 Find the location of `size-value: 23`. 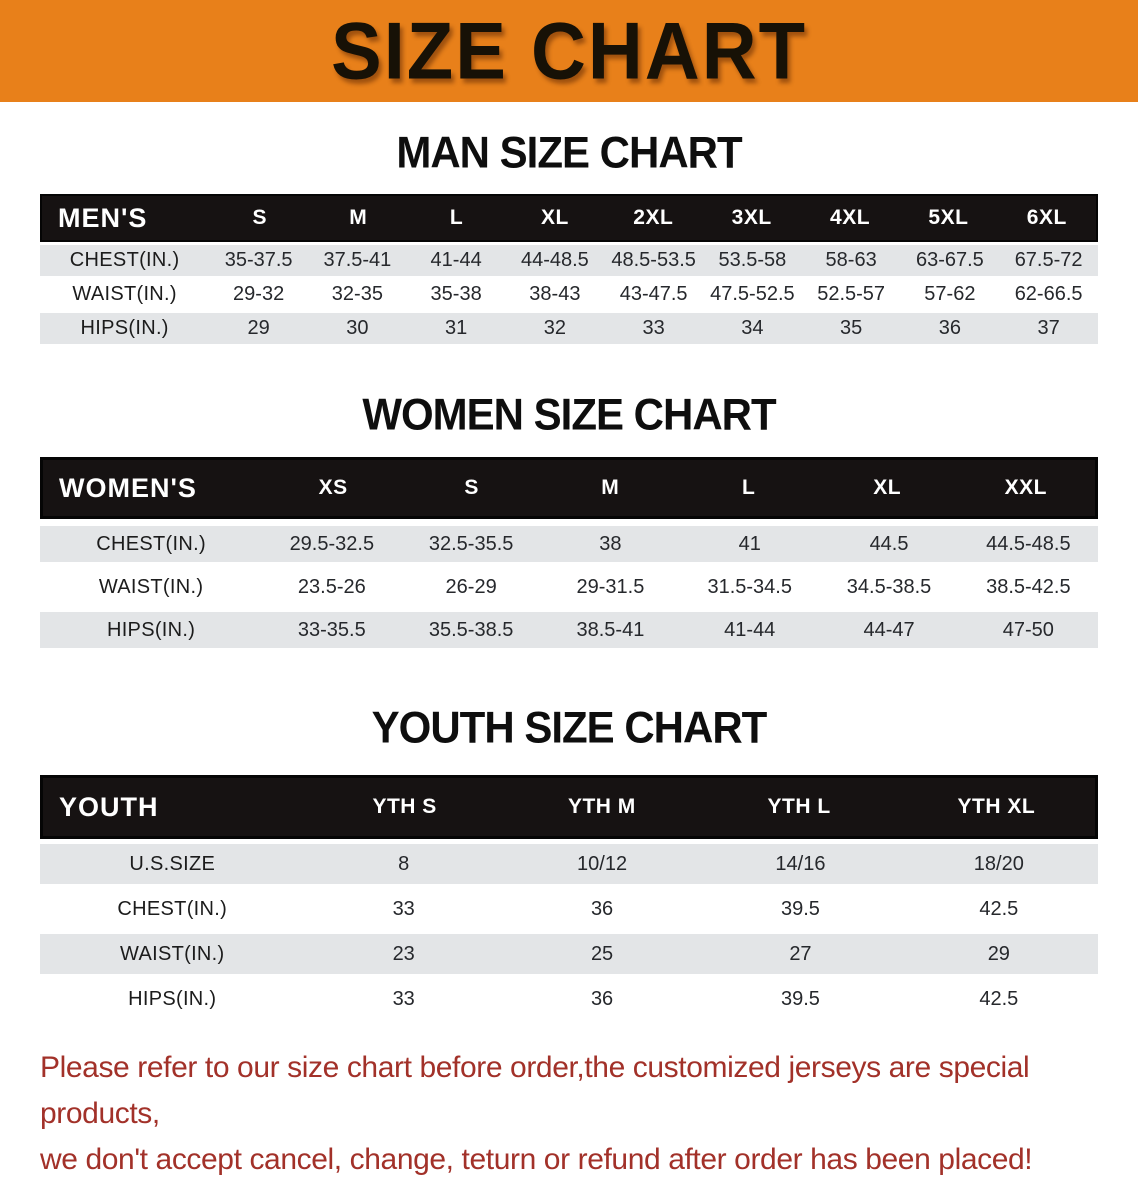

size-value: 23 is located at coordinates (403, 953).